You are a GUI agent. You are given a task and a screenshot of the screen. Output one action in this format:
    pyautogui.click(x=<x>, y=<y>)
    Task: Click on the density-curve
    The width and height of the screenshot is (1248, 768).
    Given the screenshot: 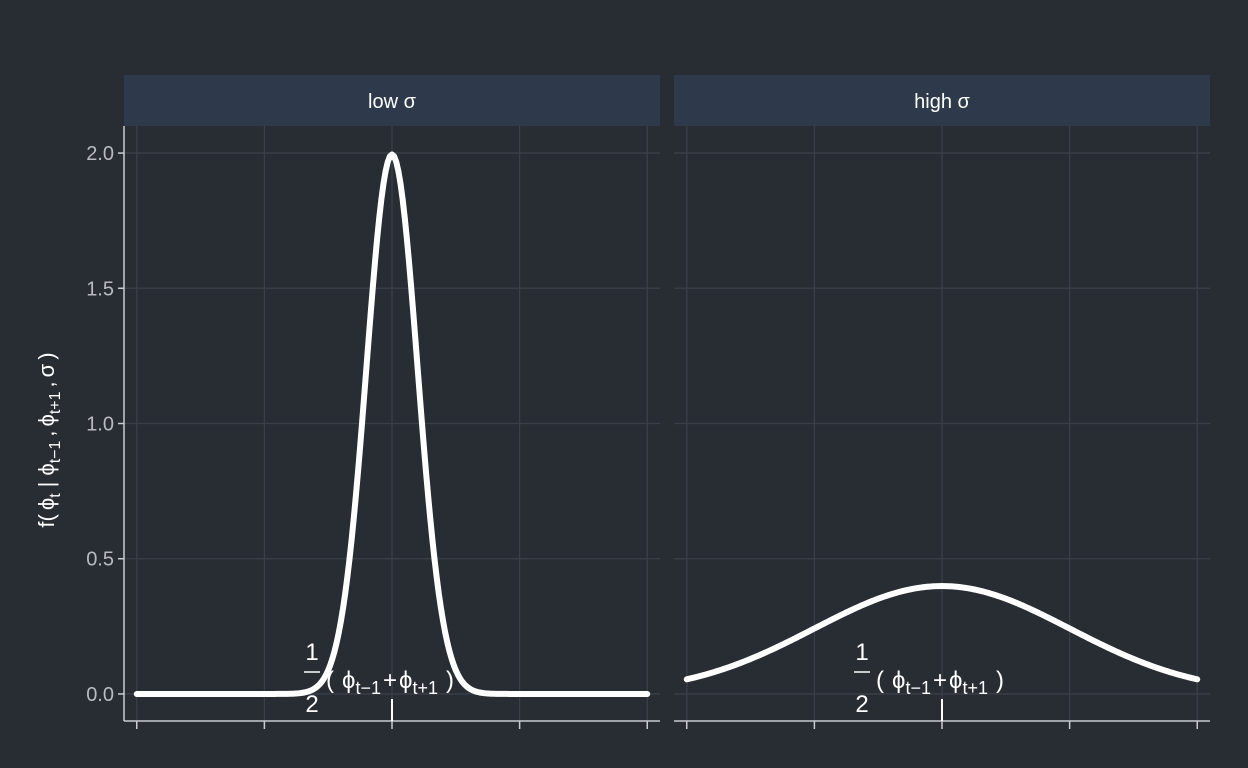 What is the action you would take?
    pyautogui.click(x=942, y=633)
    